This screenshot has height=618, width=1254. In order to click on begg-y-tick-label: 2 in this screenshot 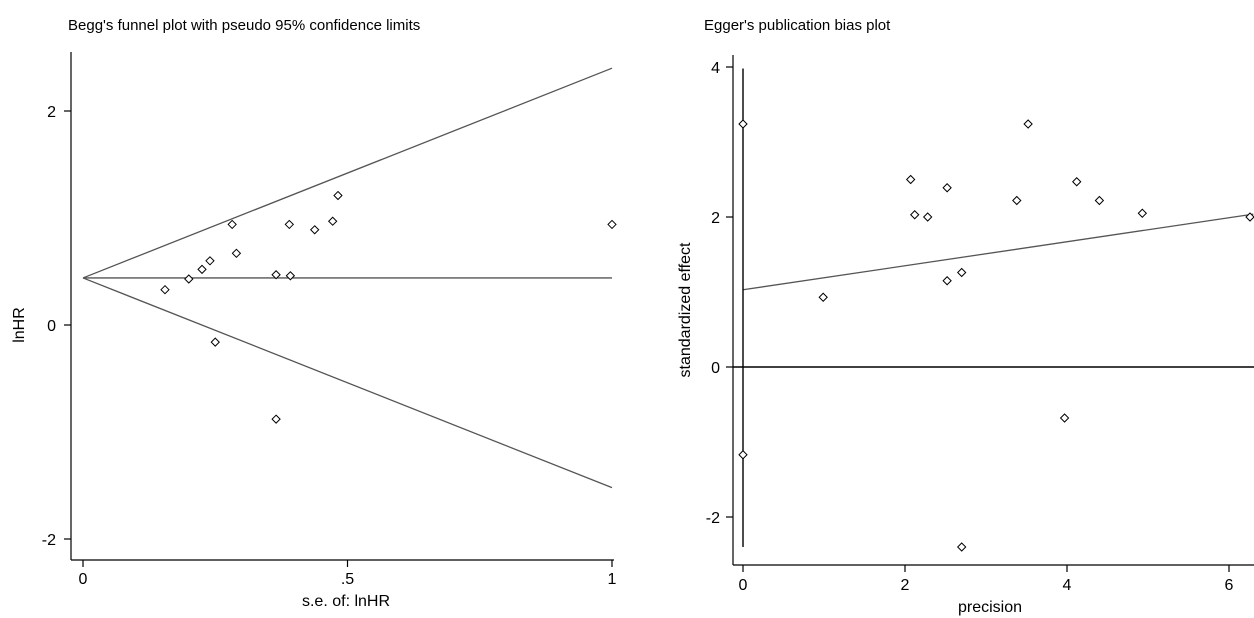, I will do `click(51, 112)`.